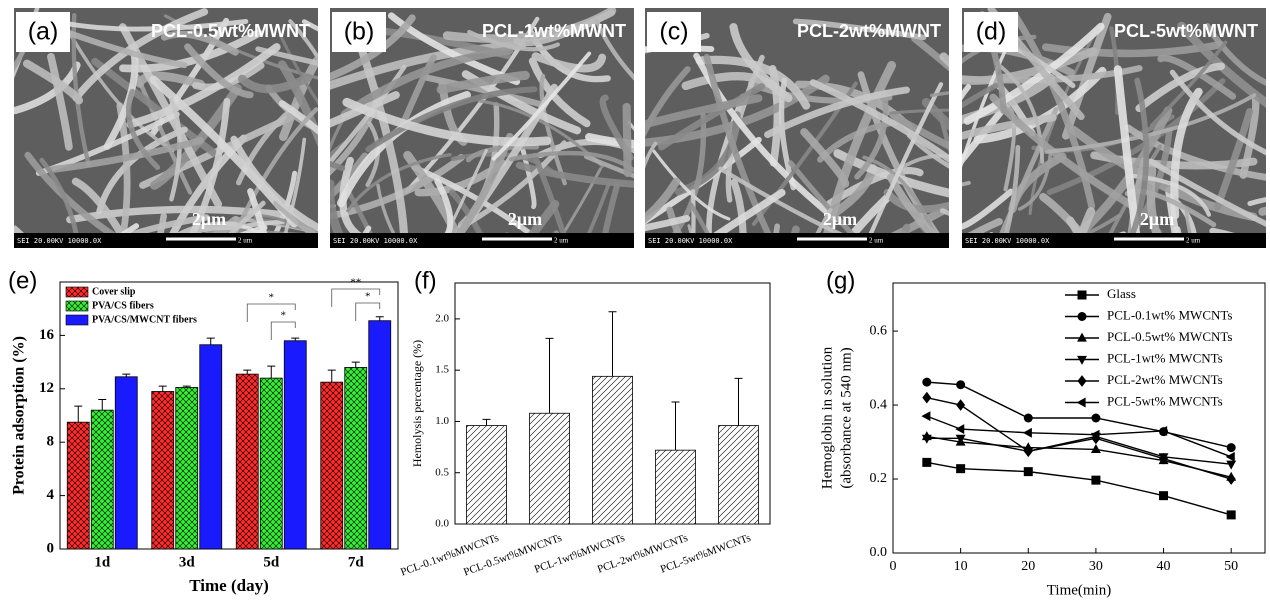 This screenshot has height=611, width=1270. I want to click on legend-label: PCL-0.1wt% MWCNTs, so click(1169, 314).